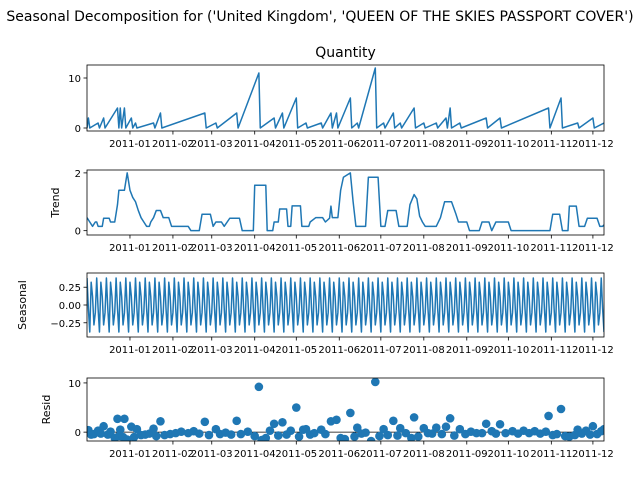 Image resolution: width=640 pixels, height=484 pixels. What do you see at coordinates (424, 350) in the screenshot?
I see `xtick-label-2-7: 2011-08` at bounding box center [424, 350].